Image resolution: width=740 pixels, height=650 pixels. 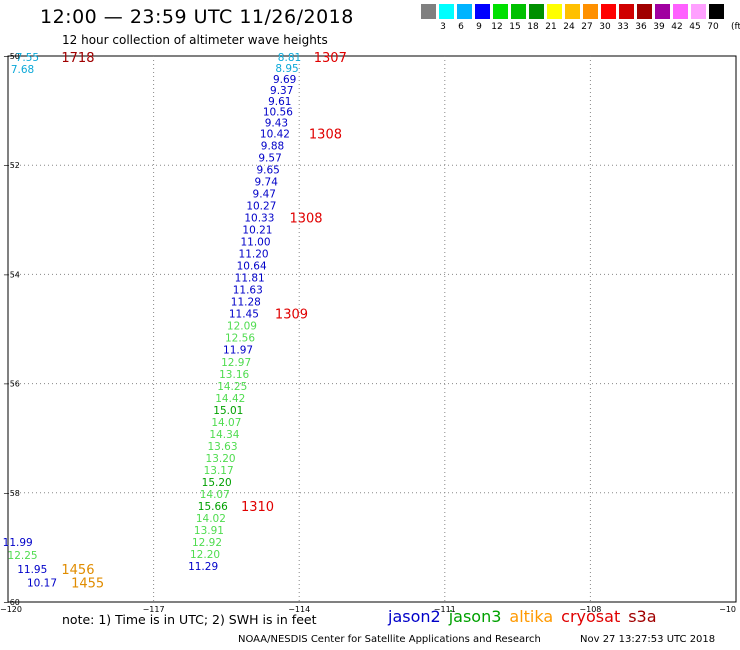 What do you see at coordinates (250, 279) in the screenshot?
I see `wave-height-label: 11.81` at bounding box center [250, 279].